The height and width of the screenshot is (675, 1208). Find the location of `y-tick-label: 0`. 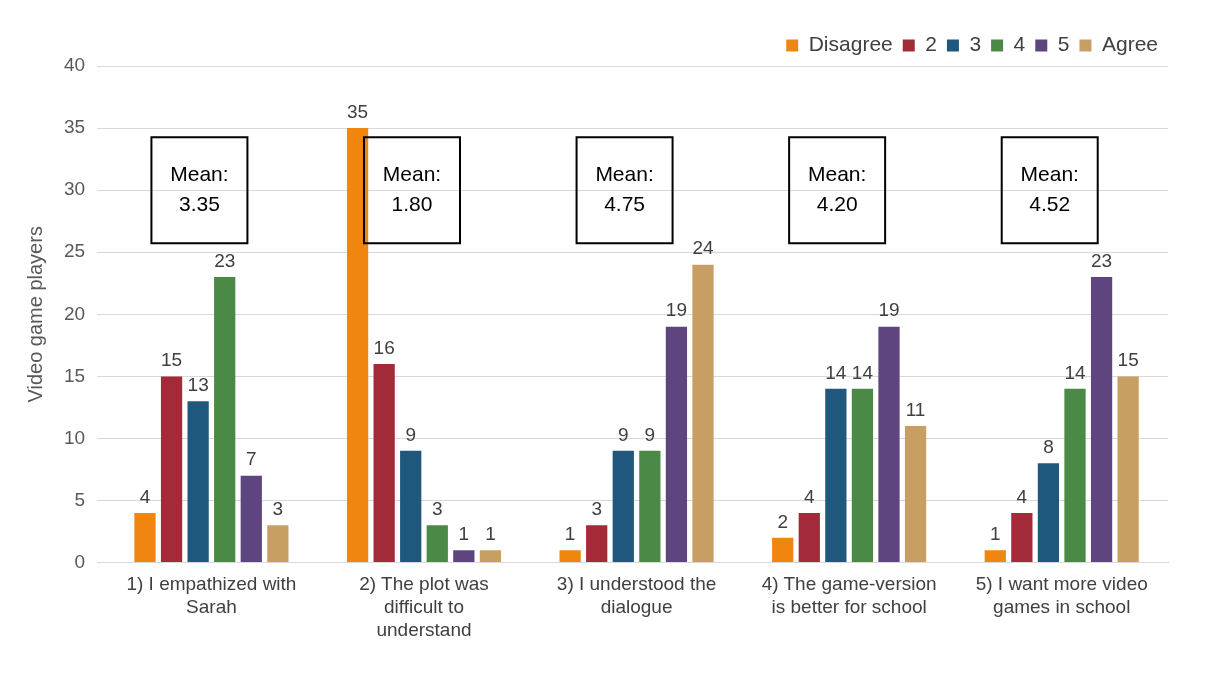

y-tick-label: 0 is located at coordinates (80, 561).